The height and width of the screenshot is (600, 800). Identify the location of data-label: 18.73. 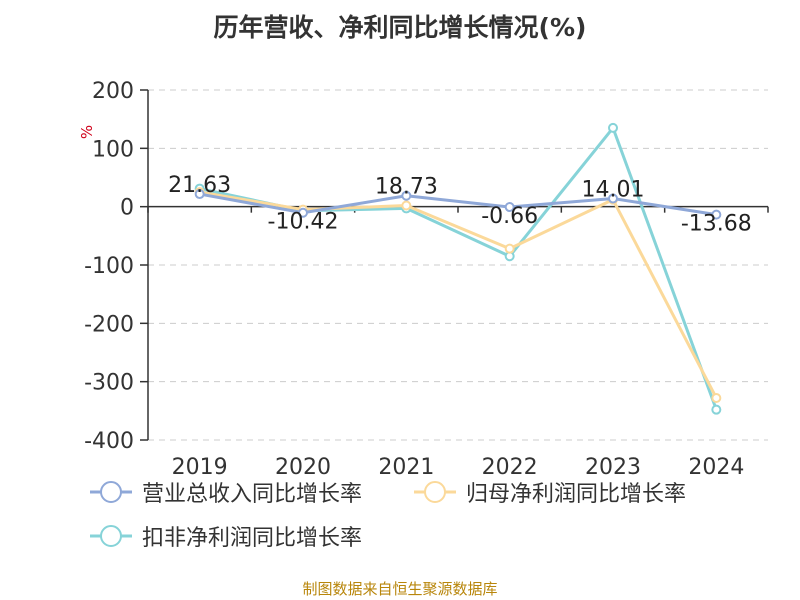
(406, 187).